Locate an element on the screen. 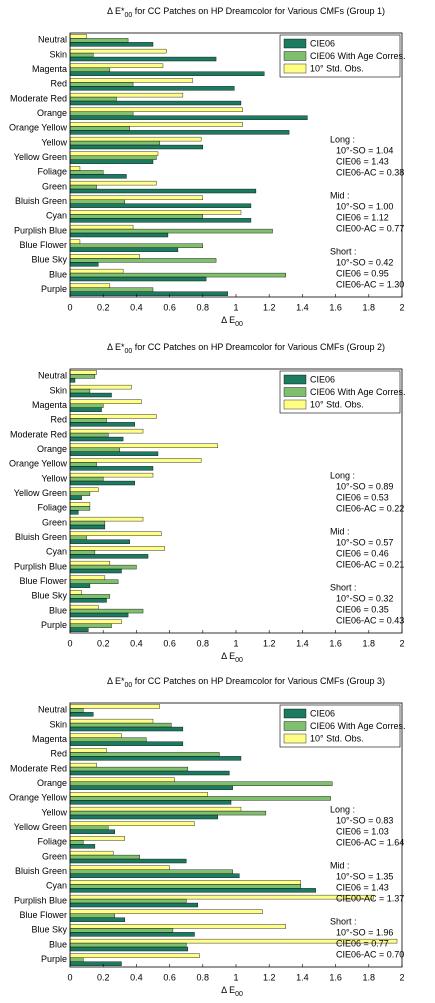  annotation: CIE00-AC = 0.77 is located at coordinates (370, 228).